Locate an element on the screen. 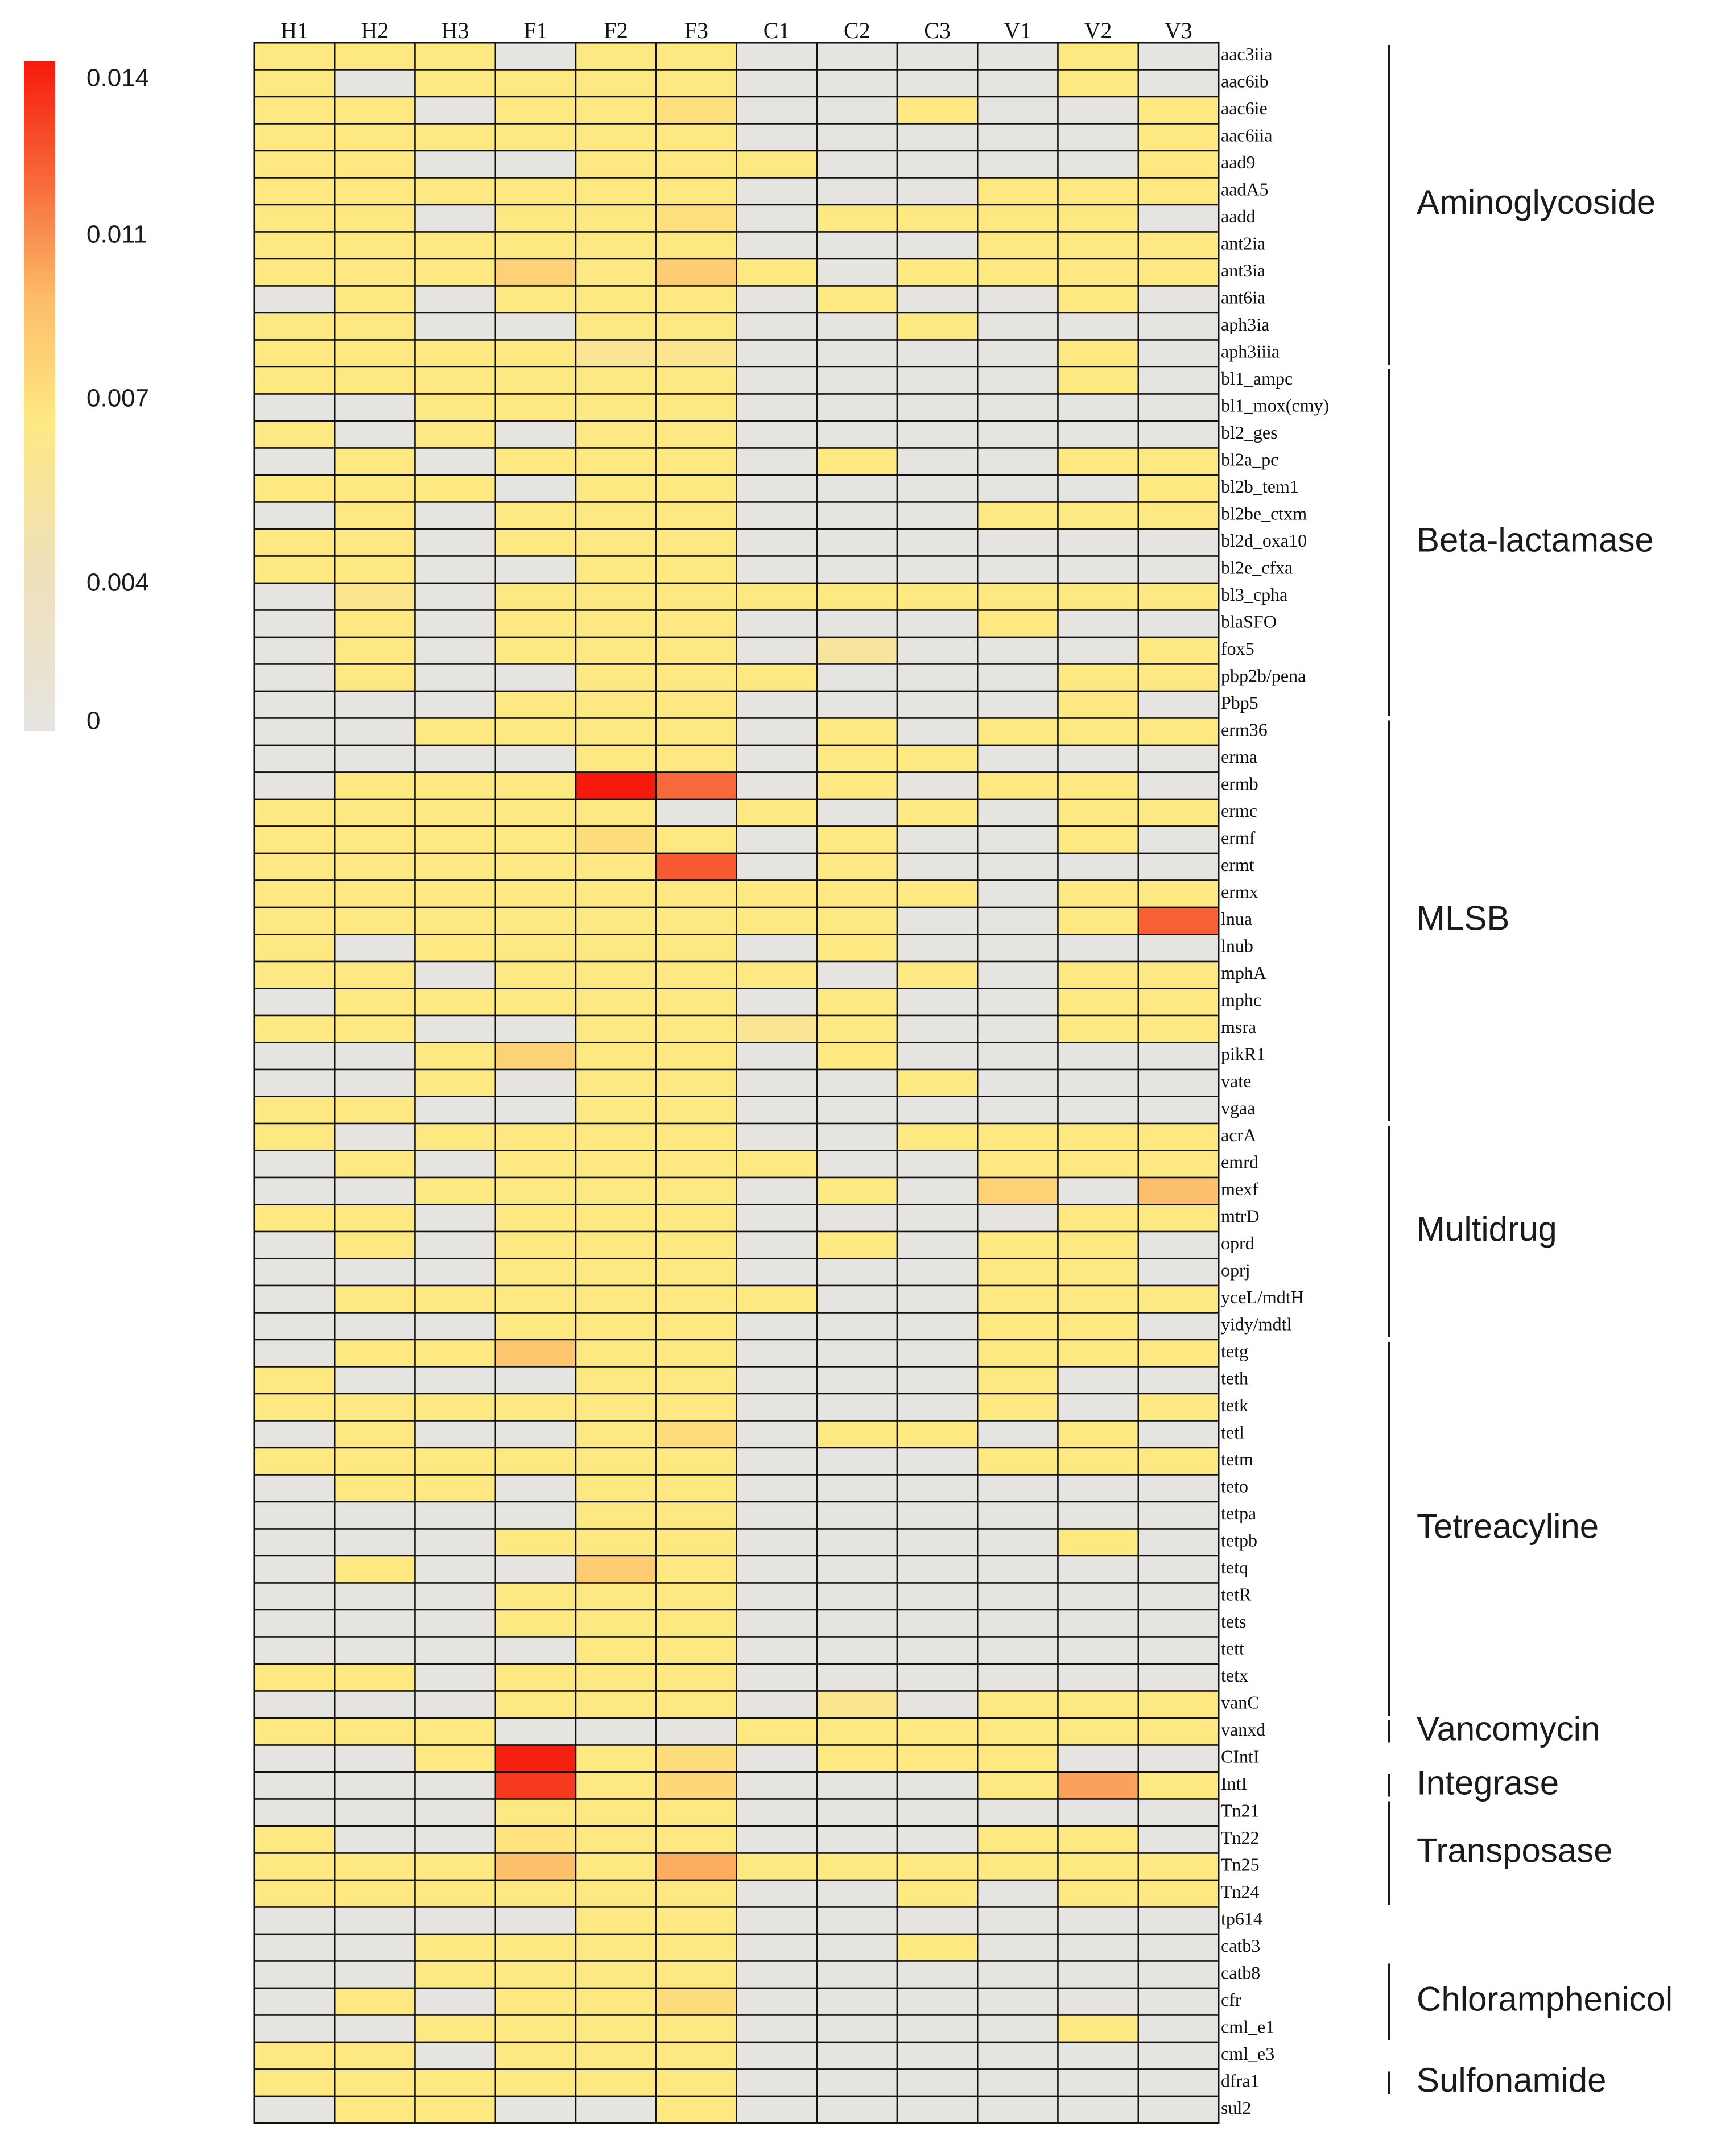 This screenshot has height=2156, width=1721. row-label: ermb is located at coordinates (1240, 784).